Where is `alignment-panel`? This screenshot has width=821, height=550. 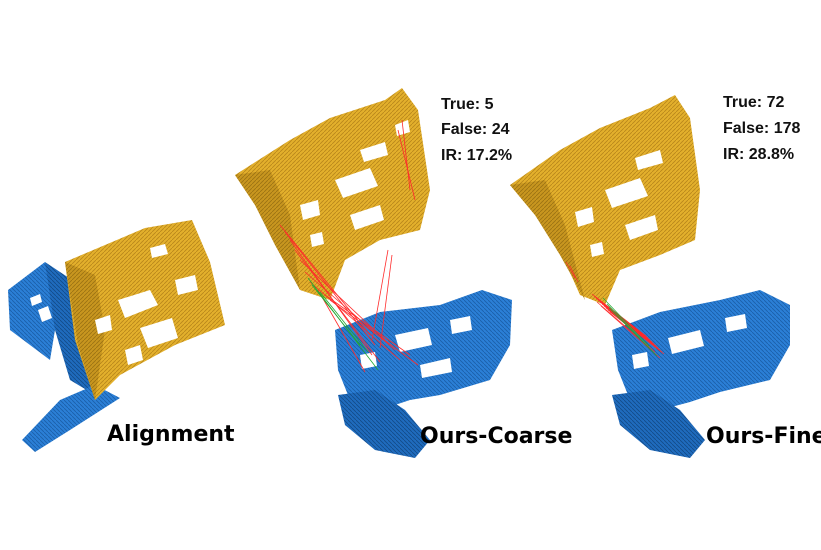 alignment-panel is located at coordinates (116, 336).